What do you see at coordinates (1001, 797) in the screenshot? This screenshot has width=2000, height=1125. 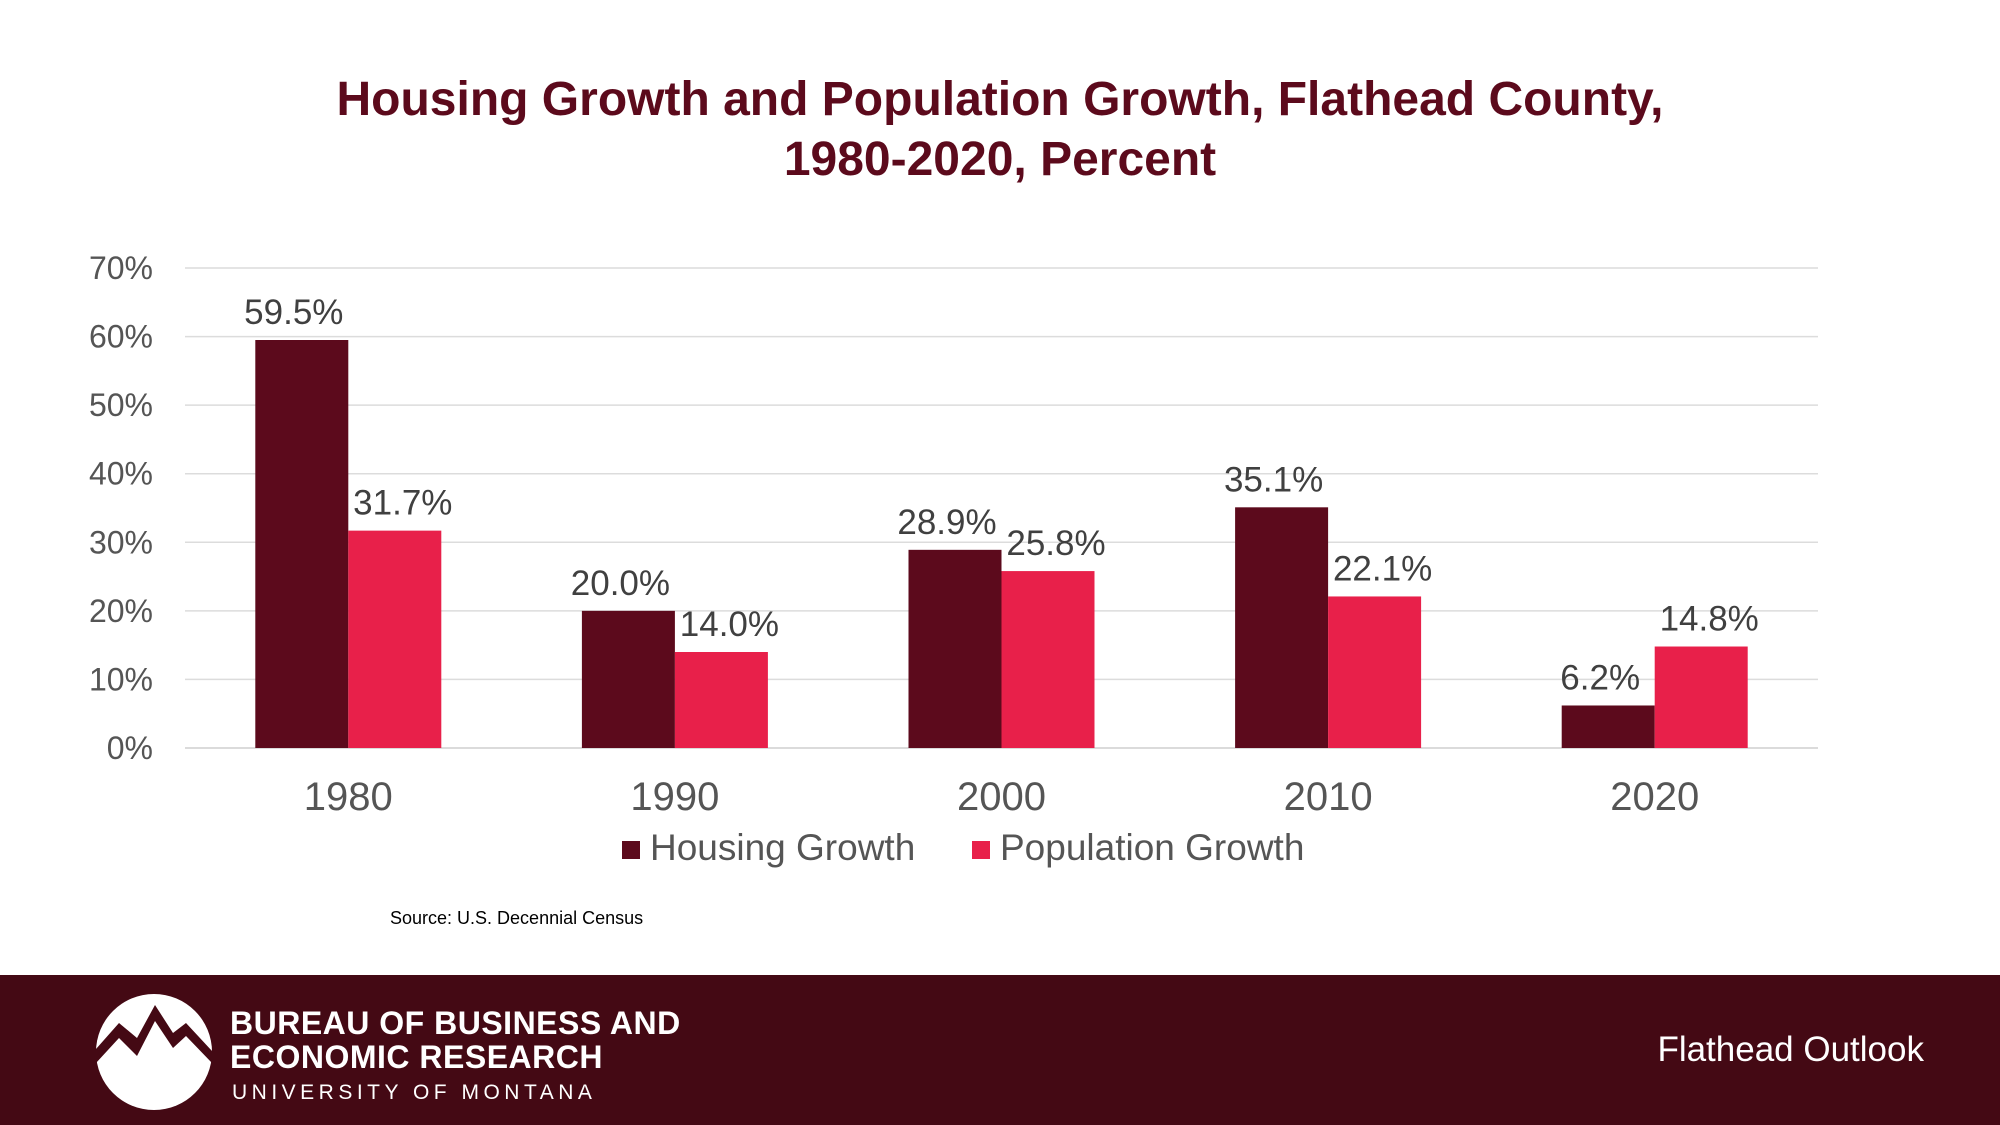 I see `x-tick-label: 2000` at bounding box center [1001, 797].